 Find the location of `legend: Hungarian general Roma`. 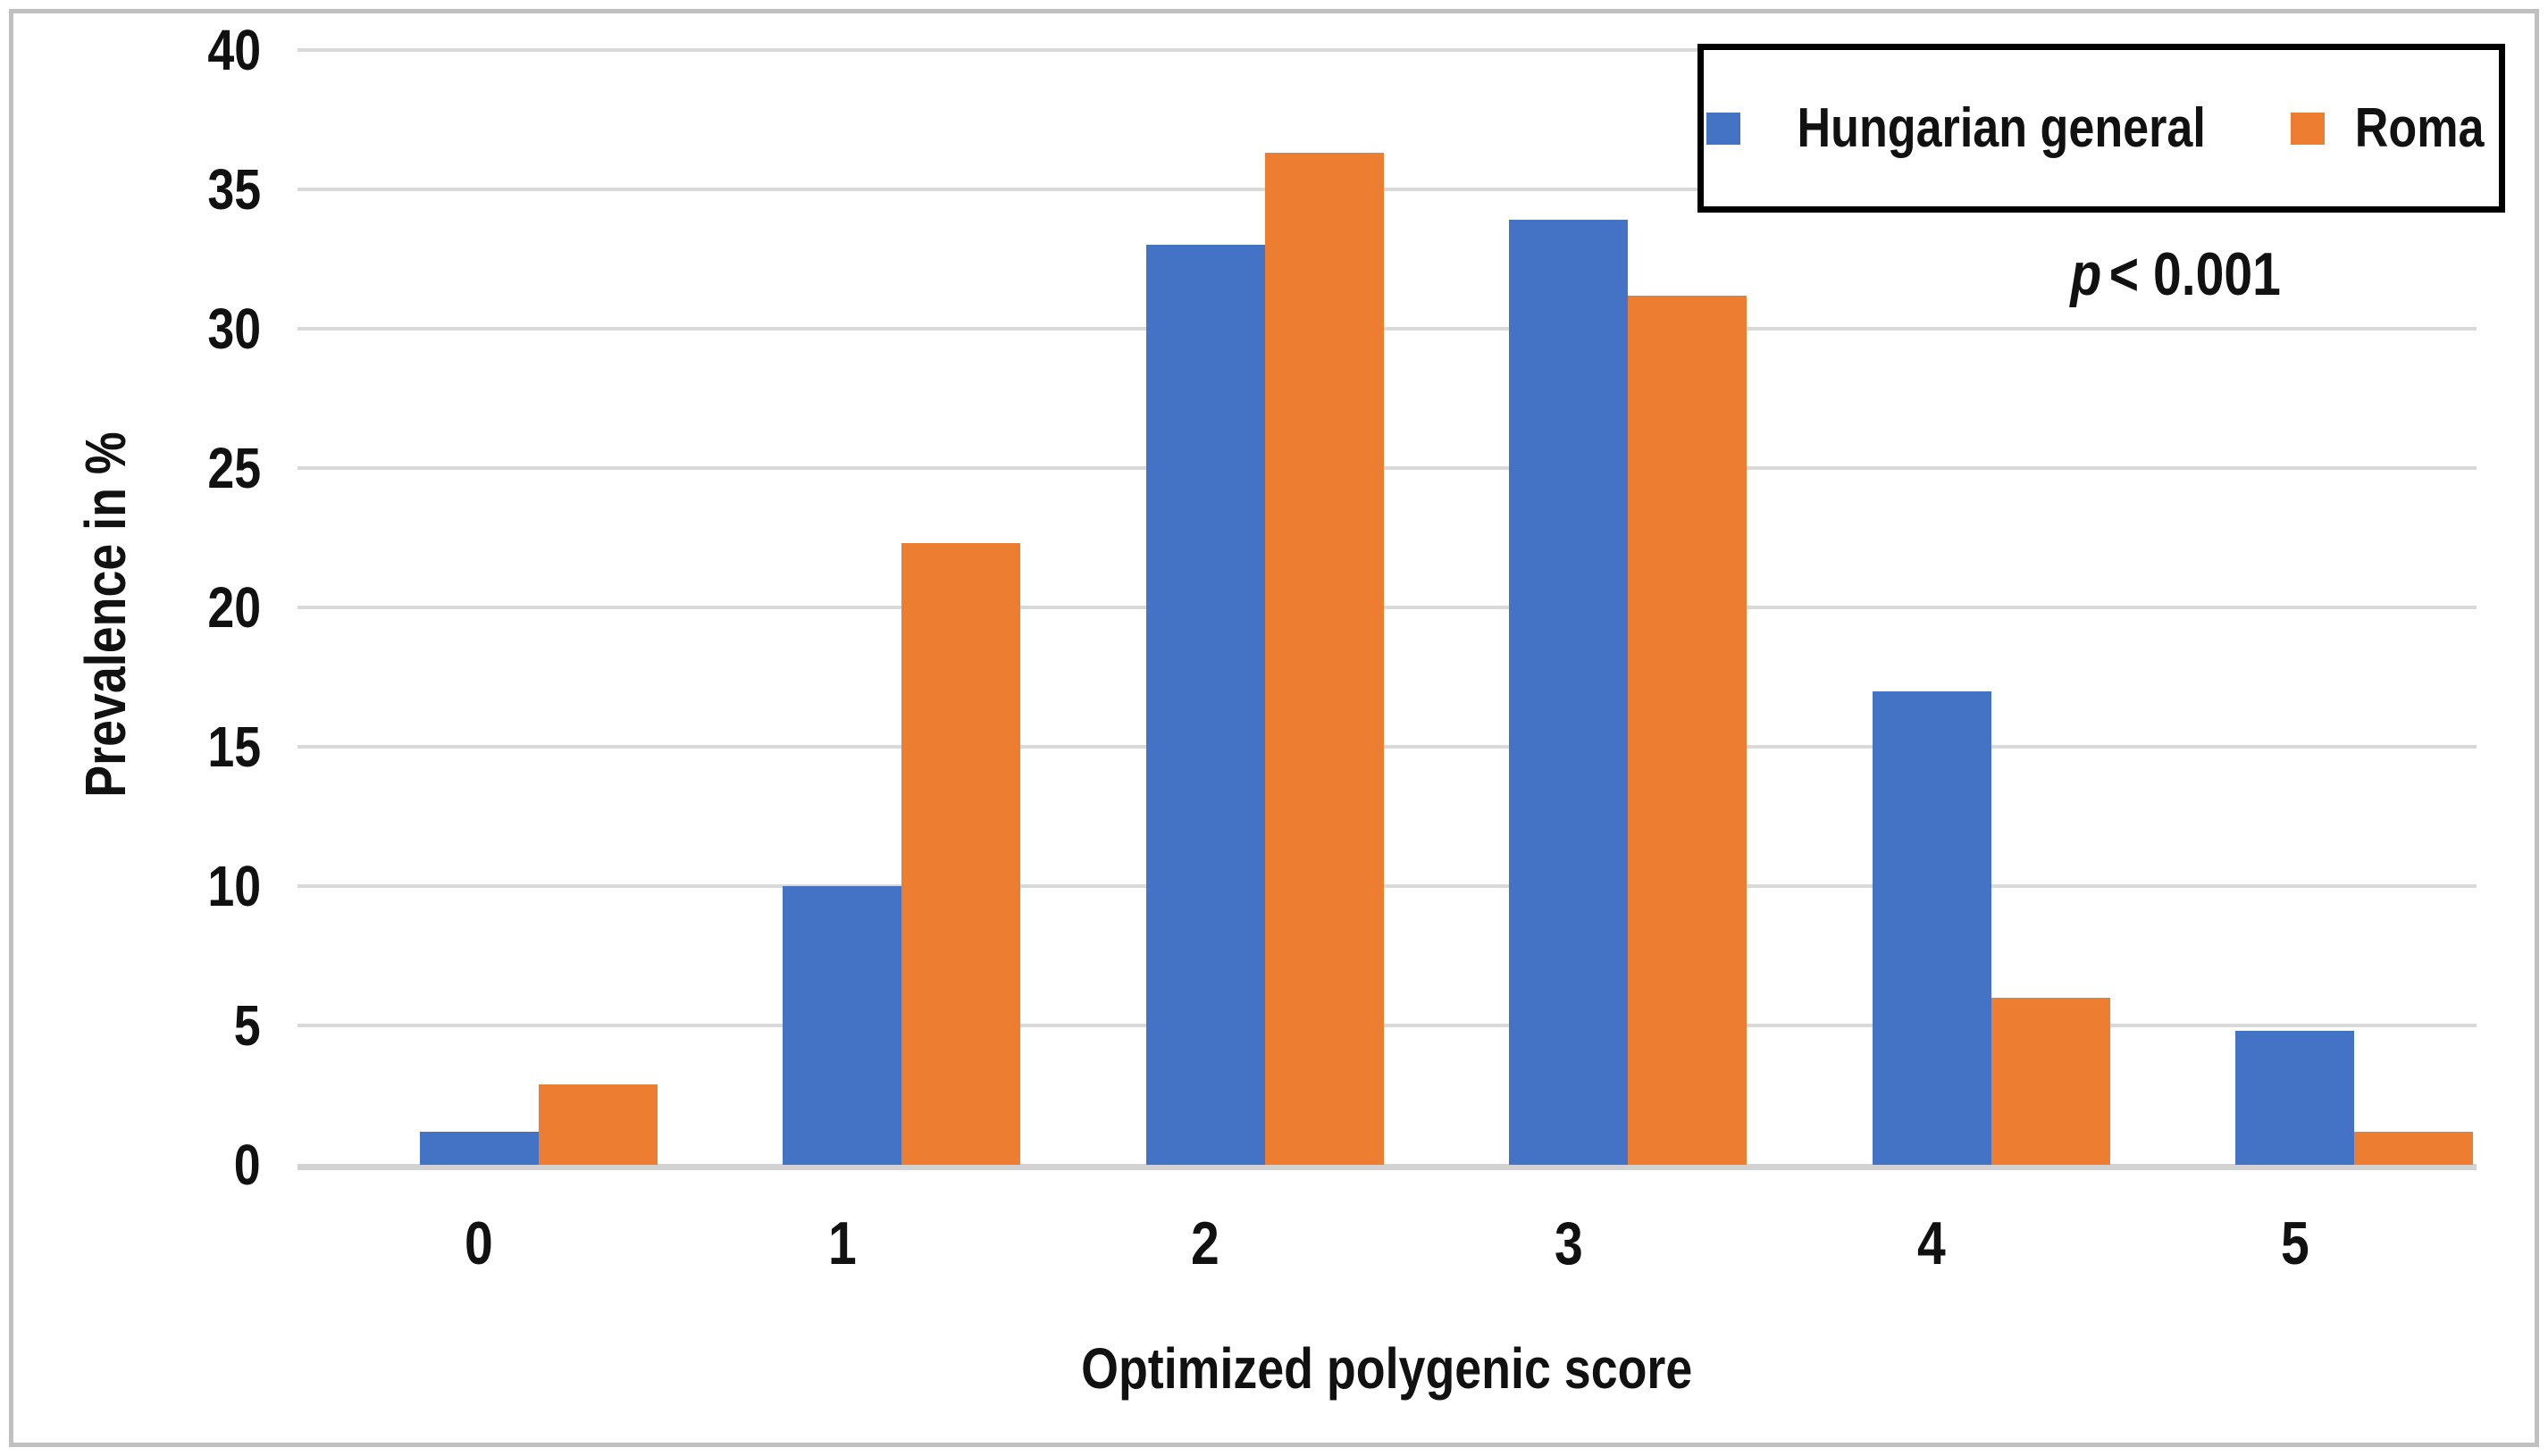

legend: Hungarian general Roma is located at coordinates (2101, 128).